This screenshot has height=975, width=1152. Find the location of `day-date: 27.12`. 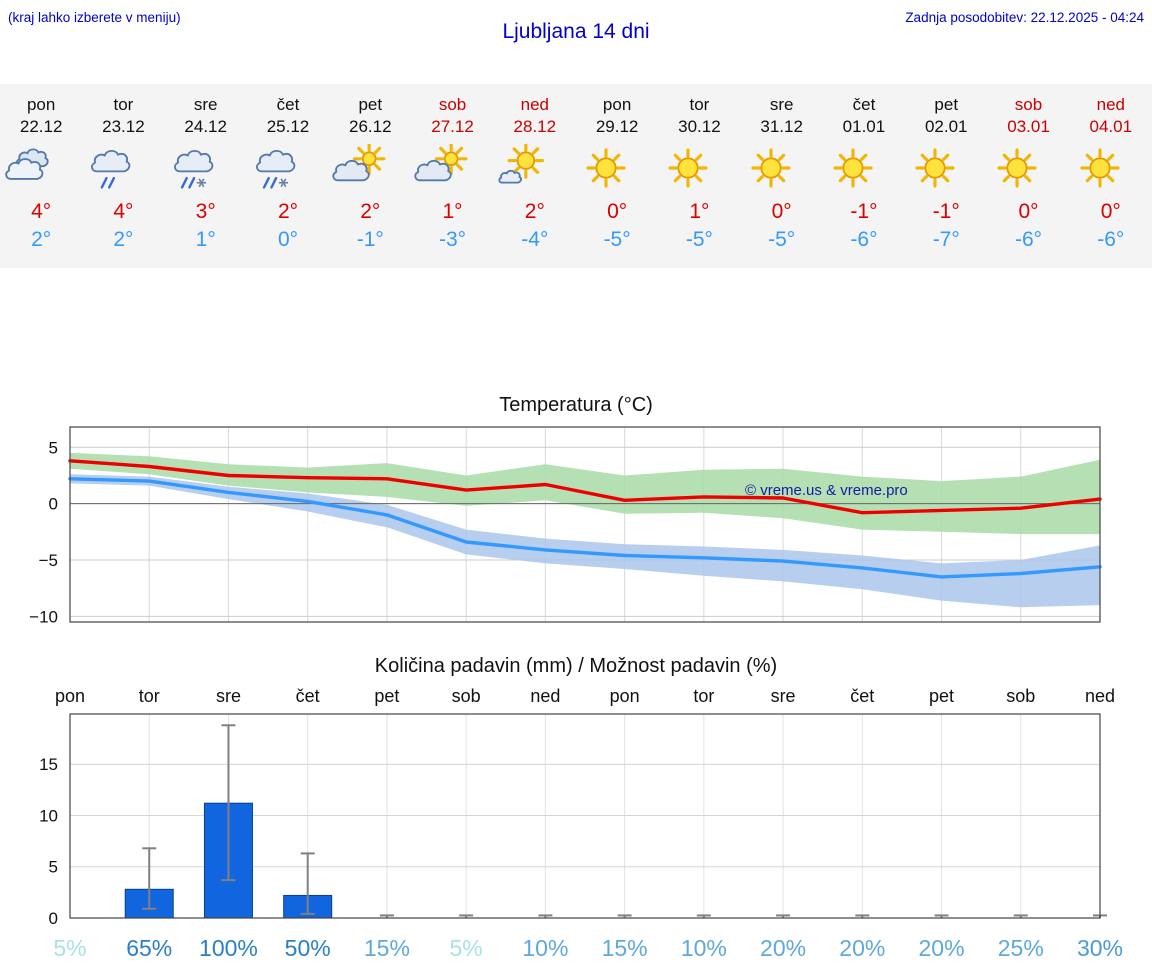

day-date: 27.12 is located at coordinates (452, 126).